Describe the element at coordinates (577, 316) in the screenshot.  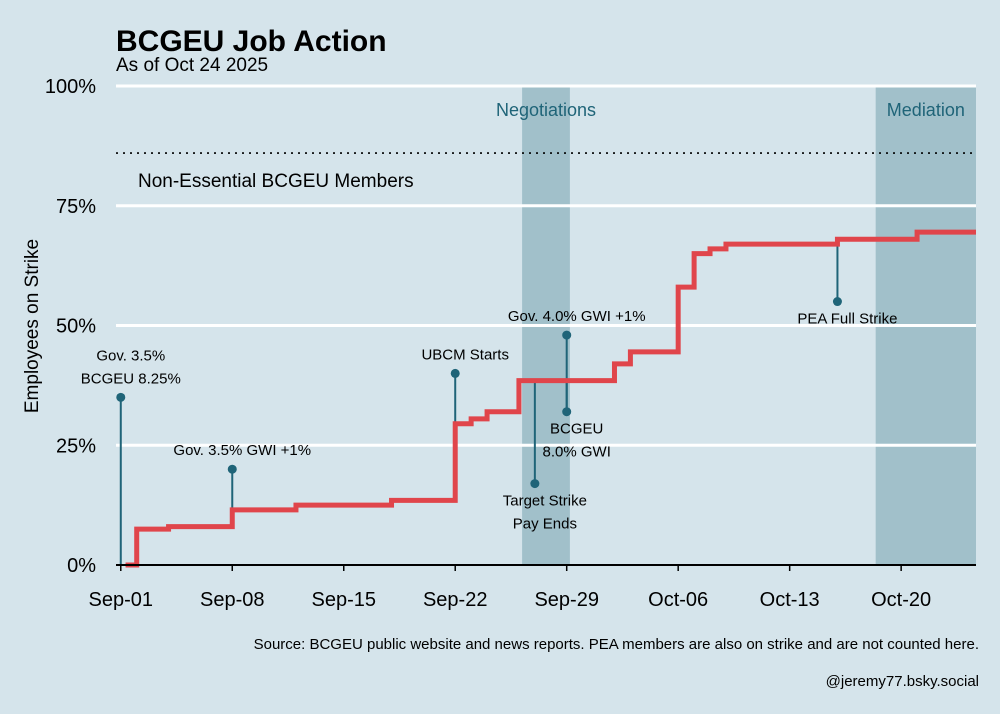
I see `annotation-label: Gov. 4.0% GWI +1%` at that location.